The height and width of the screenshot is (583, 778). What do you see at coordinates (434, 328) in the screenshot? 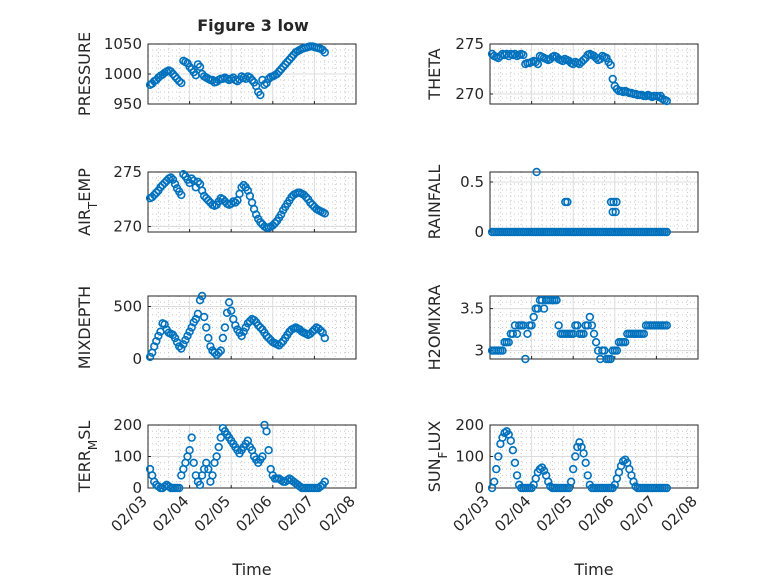
I see `y-axis-label: H2OMIXRA` at bounding box center [434, 328].